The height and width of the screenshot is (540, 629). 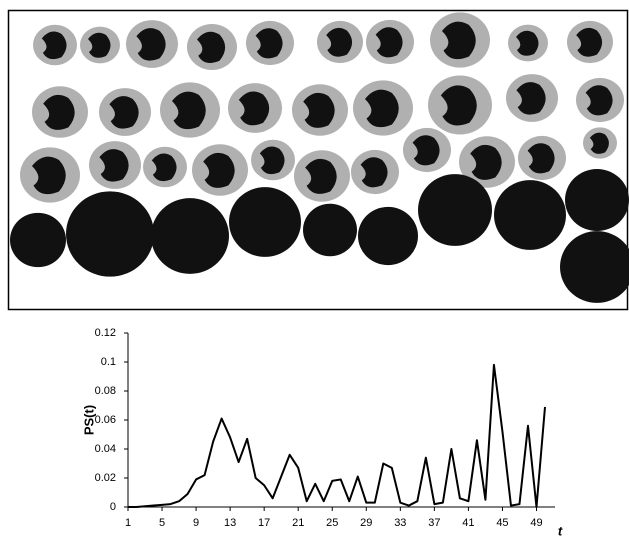 What do you see at coordinates (536, 523) in the screenshot?
I see `x-tick-label: 49` at bounding box center [536, 523].